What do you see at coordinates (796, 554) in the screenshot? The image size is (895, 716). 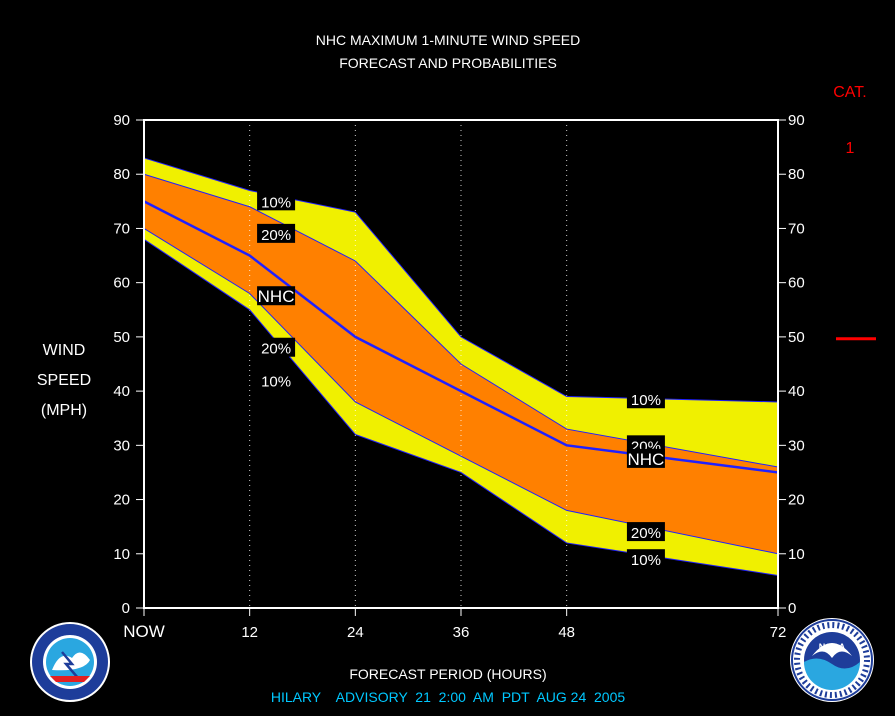 I see `y-tick-label-right-10: 10` at bounding box center [796, 554].